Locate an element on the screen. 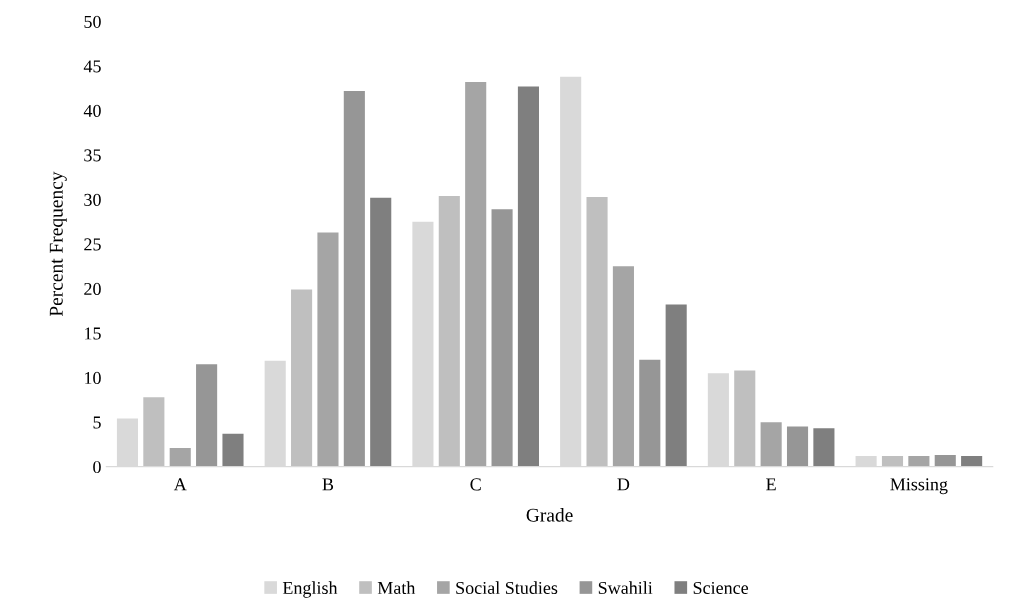 The width and height of the screenshot is (1013, 614). x-tick-label: E is located at coordinates (771, 484).